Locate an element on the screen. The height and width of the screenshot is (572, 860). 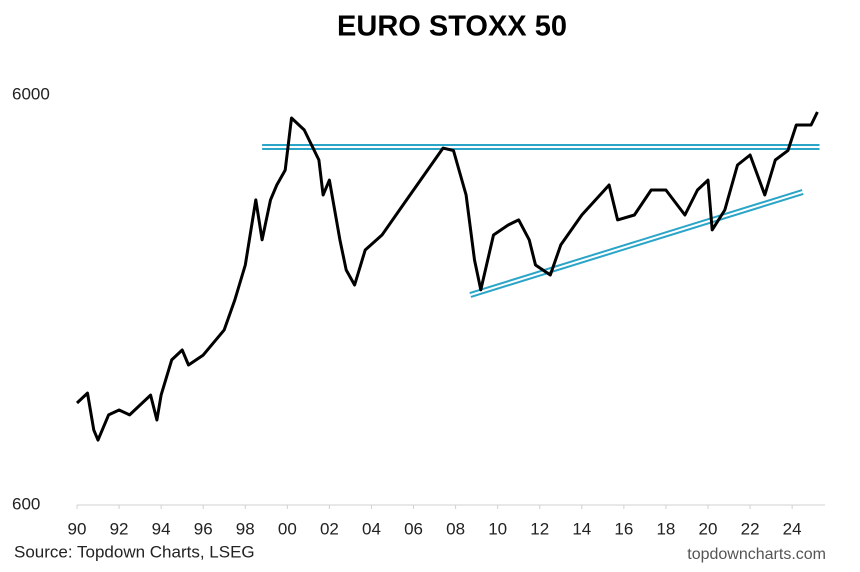
x-tick-label: 96 is located at coordinates (203, 528).